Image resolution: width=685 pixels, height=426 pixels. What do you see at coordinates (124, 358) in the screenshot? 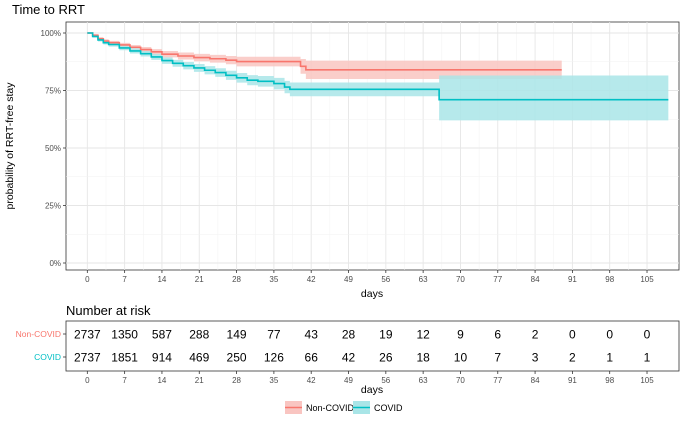
I see `risk-cell-covid: 1851` at bounding box center [124, 358].